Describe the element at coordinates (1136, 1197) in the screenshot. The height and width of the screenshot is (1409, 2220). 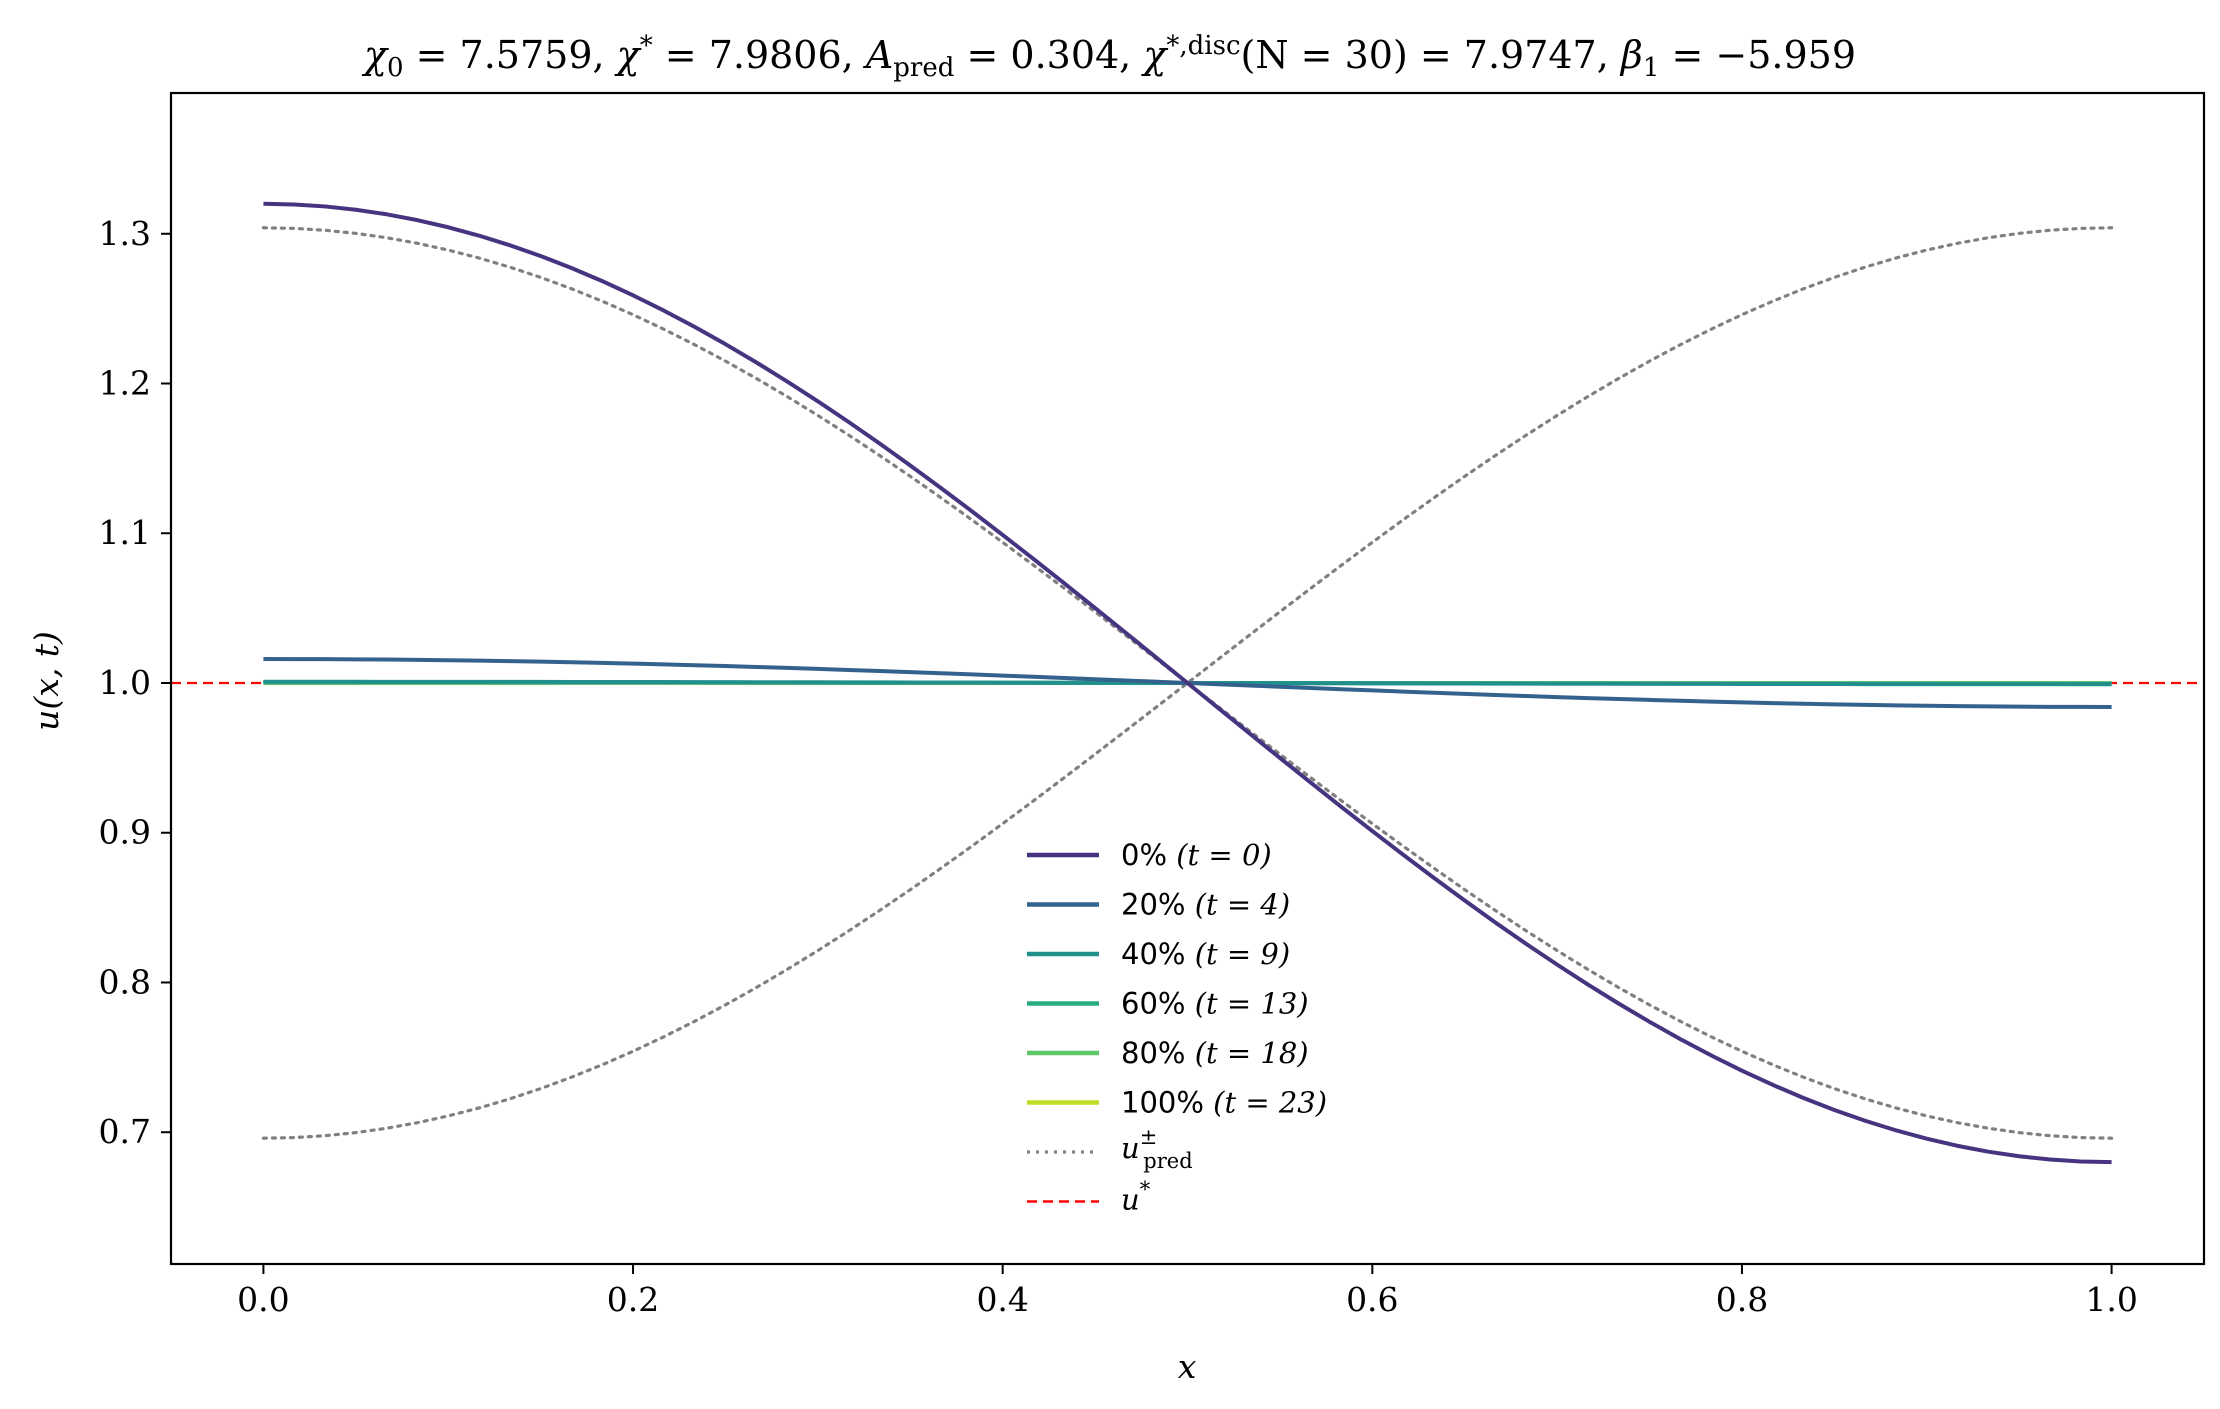
I see `legend-label-ref: u*` at that location.